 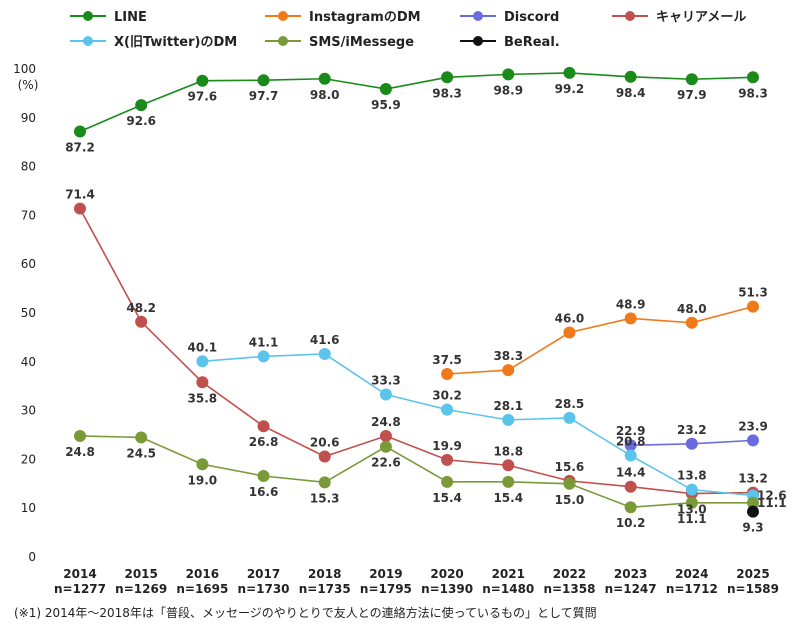 What do you see at coordinates (508, 406) in the screenshot?
I see `data-label: 28.1` at bounding box center [508, 406].